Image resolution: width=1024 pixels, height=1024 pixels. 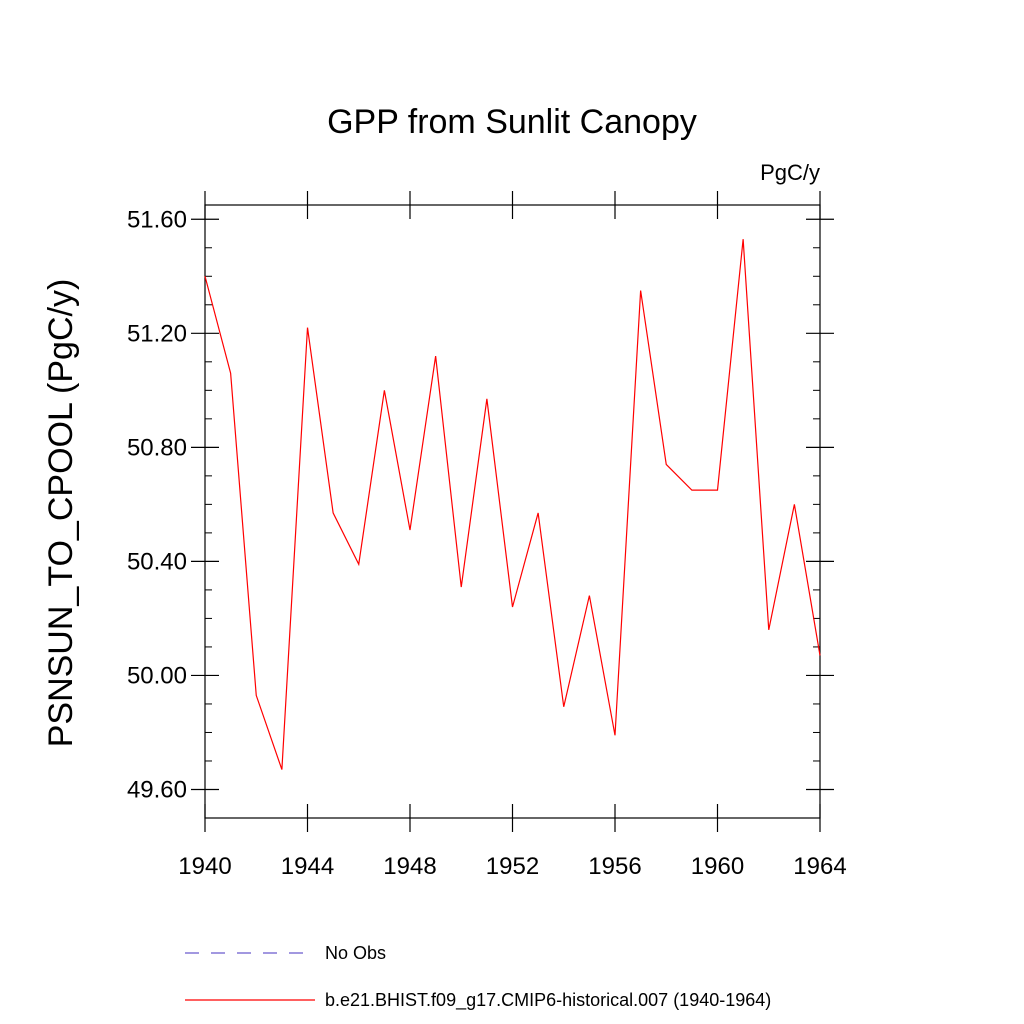 What do you see at coordinates (307, 866) in the screenshot?
I see `x-tick-label: 1944` at bounding box center [307, 866].